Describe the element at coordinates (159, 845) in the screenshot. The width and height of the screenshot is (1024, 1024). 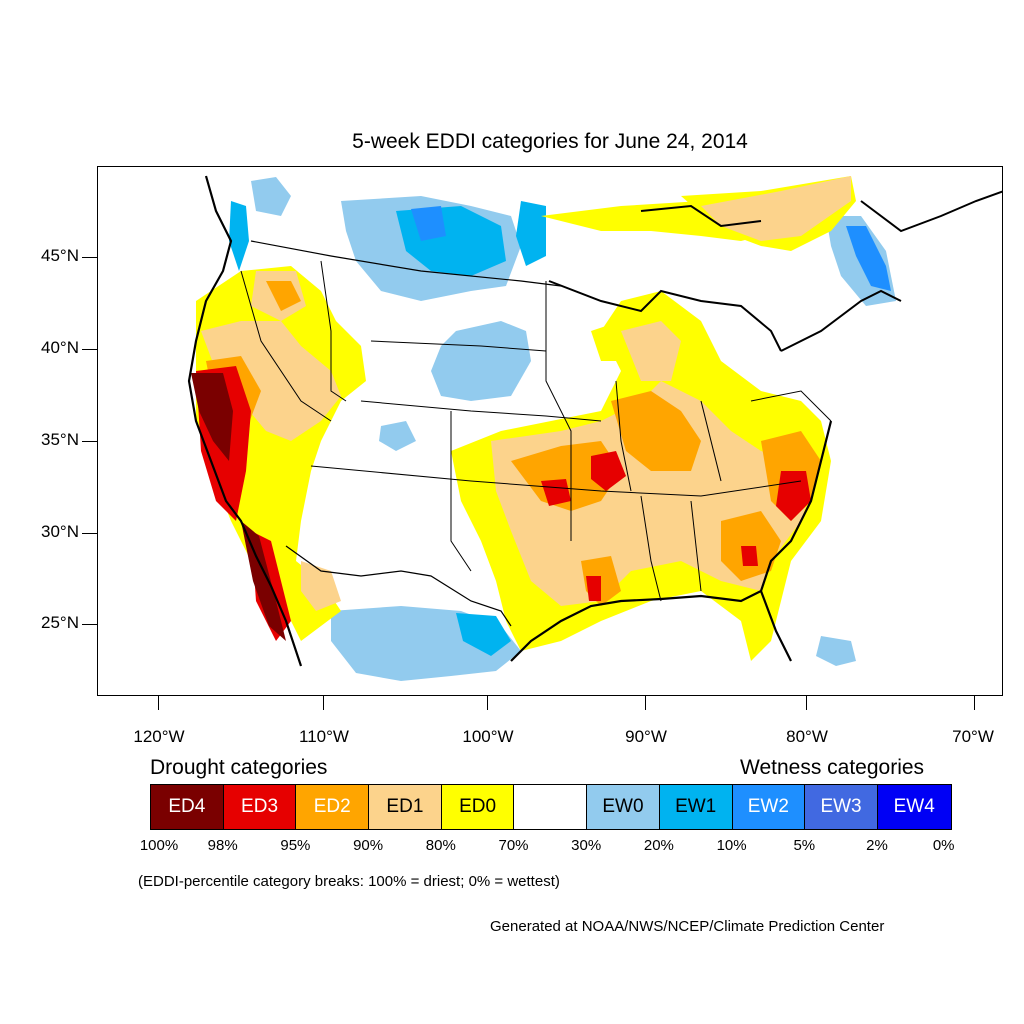
I see `percent-break-label: 100%` at that location.